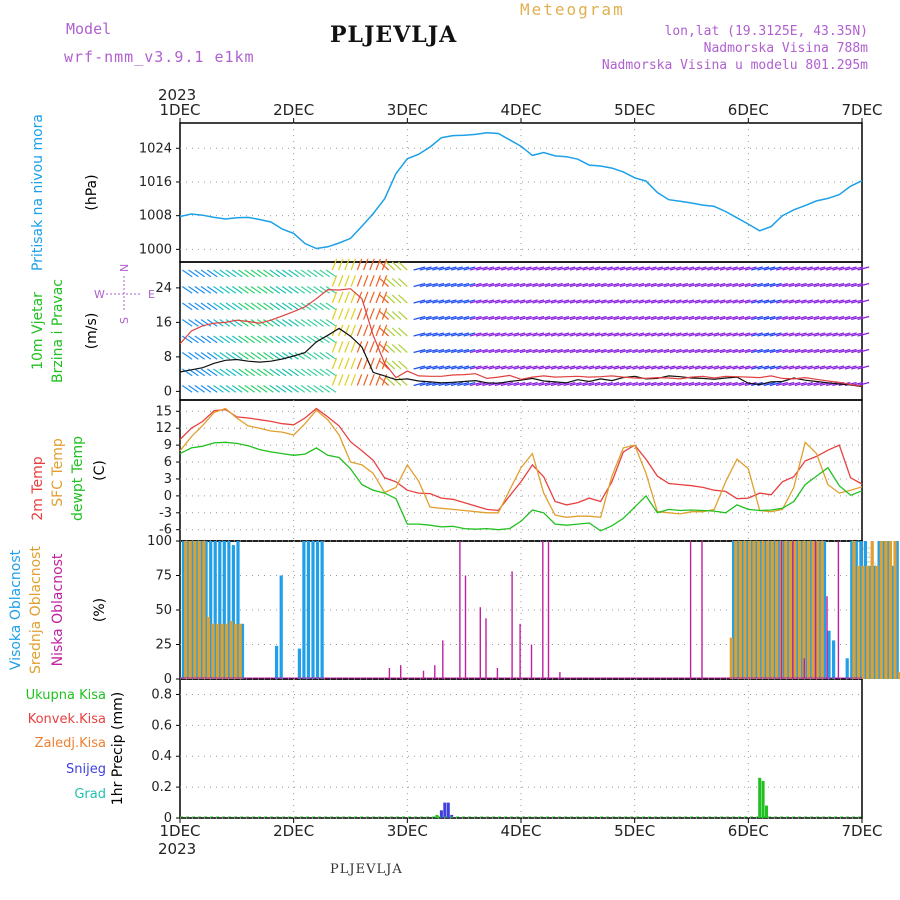  I want to click on temp-series-dewpt-Temp, so click(521, 486).